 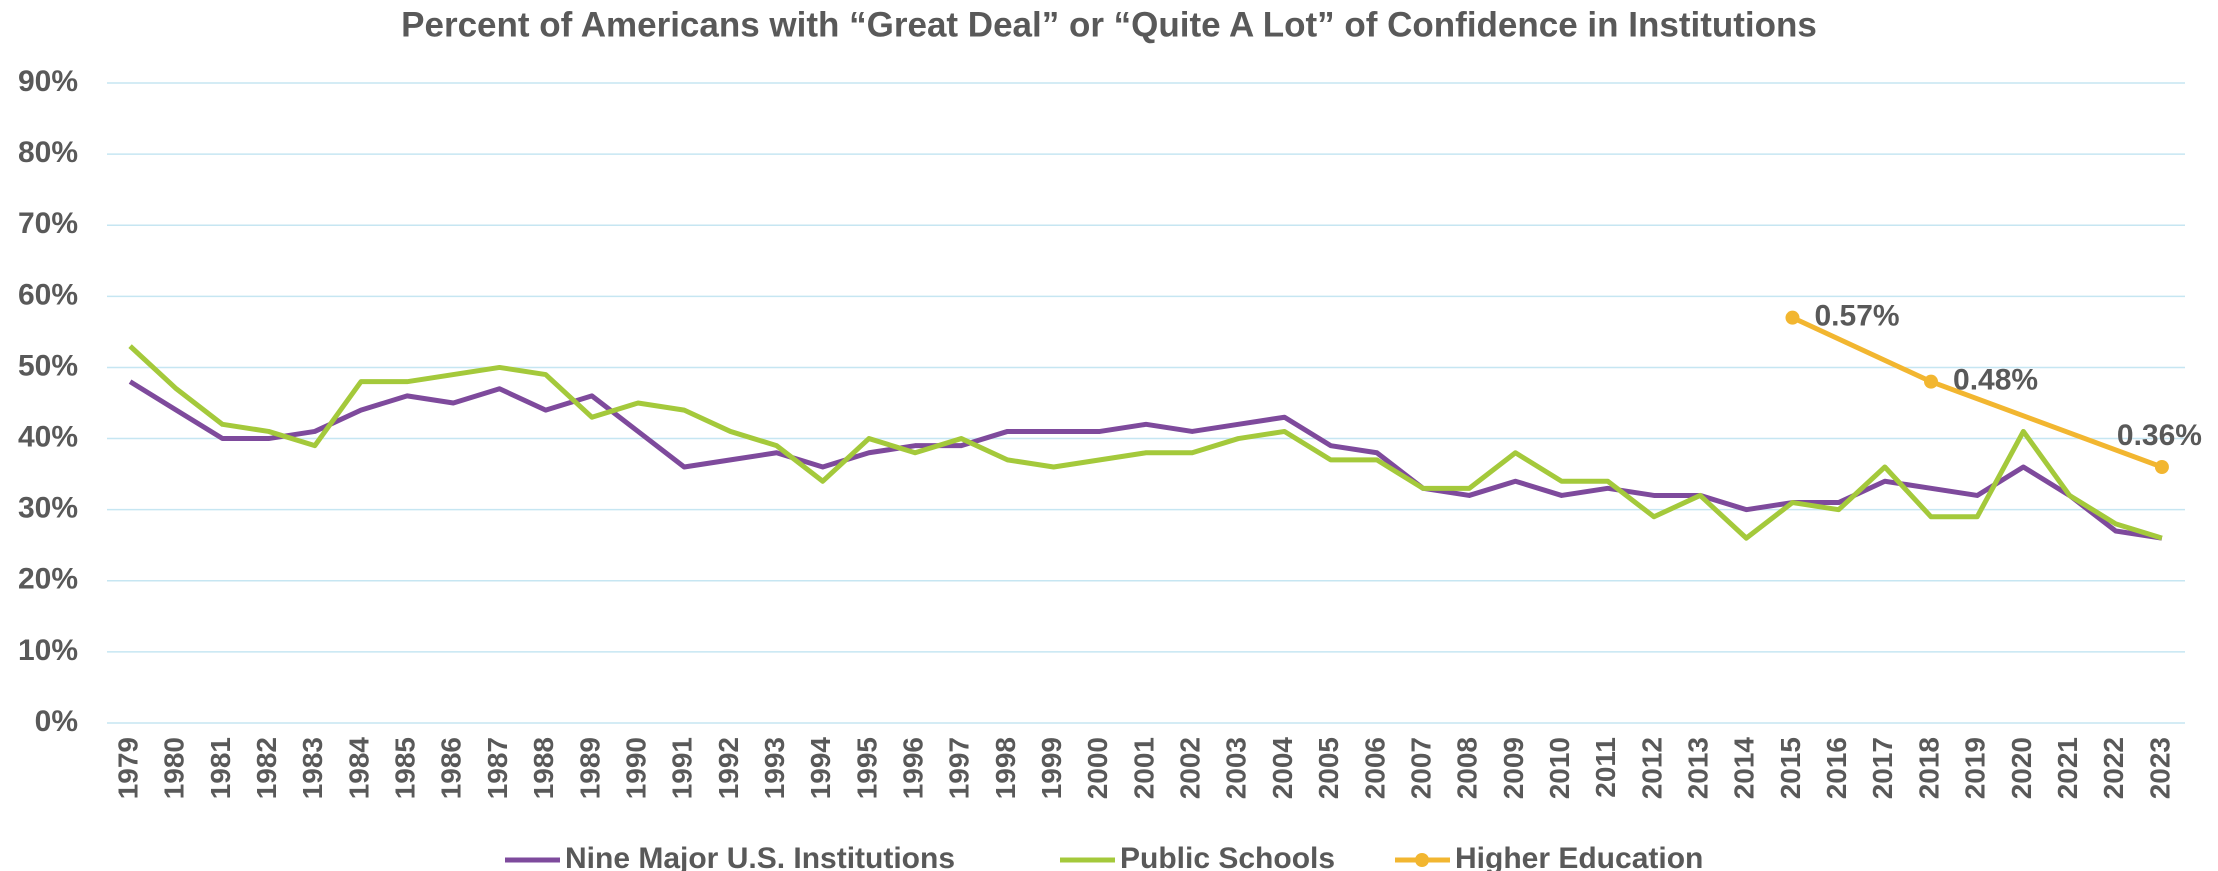 What do you see at coordinates (48, 152) in the screenshot?
I see `y-tick-label: 80%` at bounding box center [48, 152].